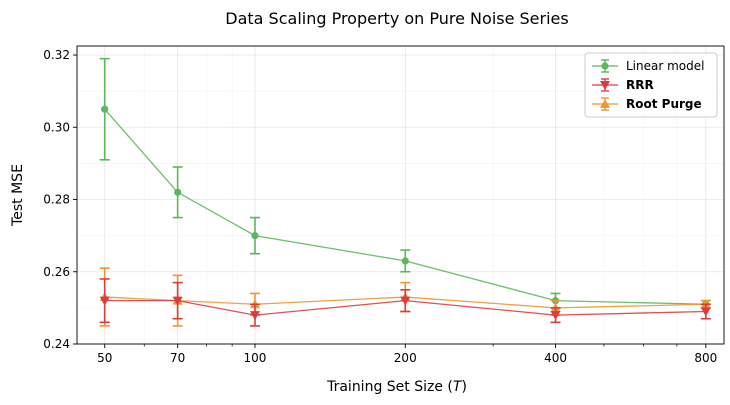 This screenshot has height=405, width=730. Describe the element at coordinates (405, 358) in the screenshot. I see `x-tick-label: 200` at that location.